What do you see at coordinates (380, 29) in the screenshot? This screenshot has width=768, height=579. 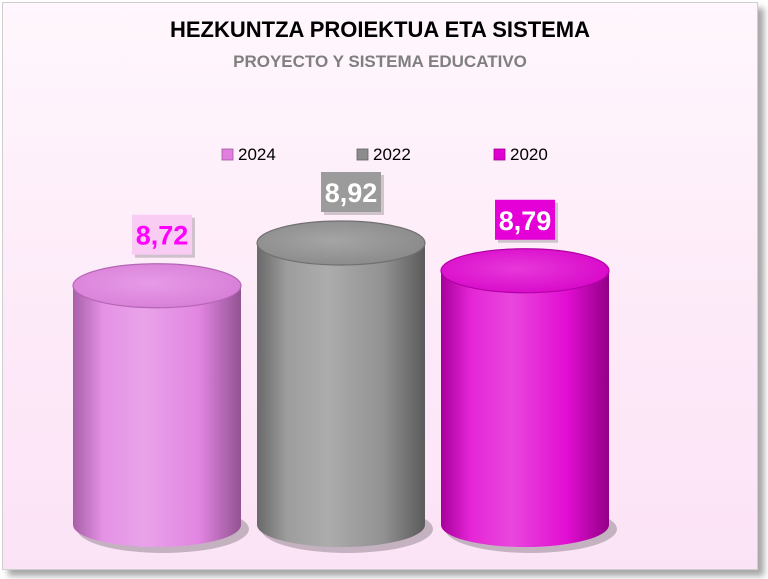 I see `chart-title: HEZKUNTZA PROIEKTUA ETA SISTEMA` at bounding box center [380, 29].